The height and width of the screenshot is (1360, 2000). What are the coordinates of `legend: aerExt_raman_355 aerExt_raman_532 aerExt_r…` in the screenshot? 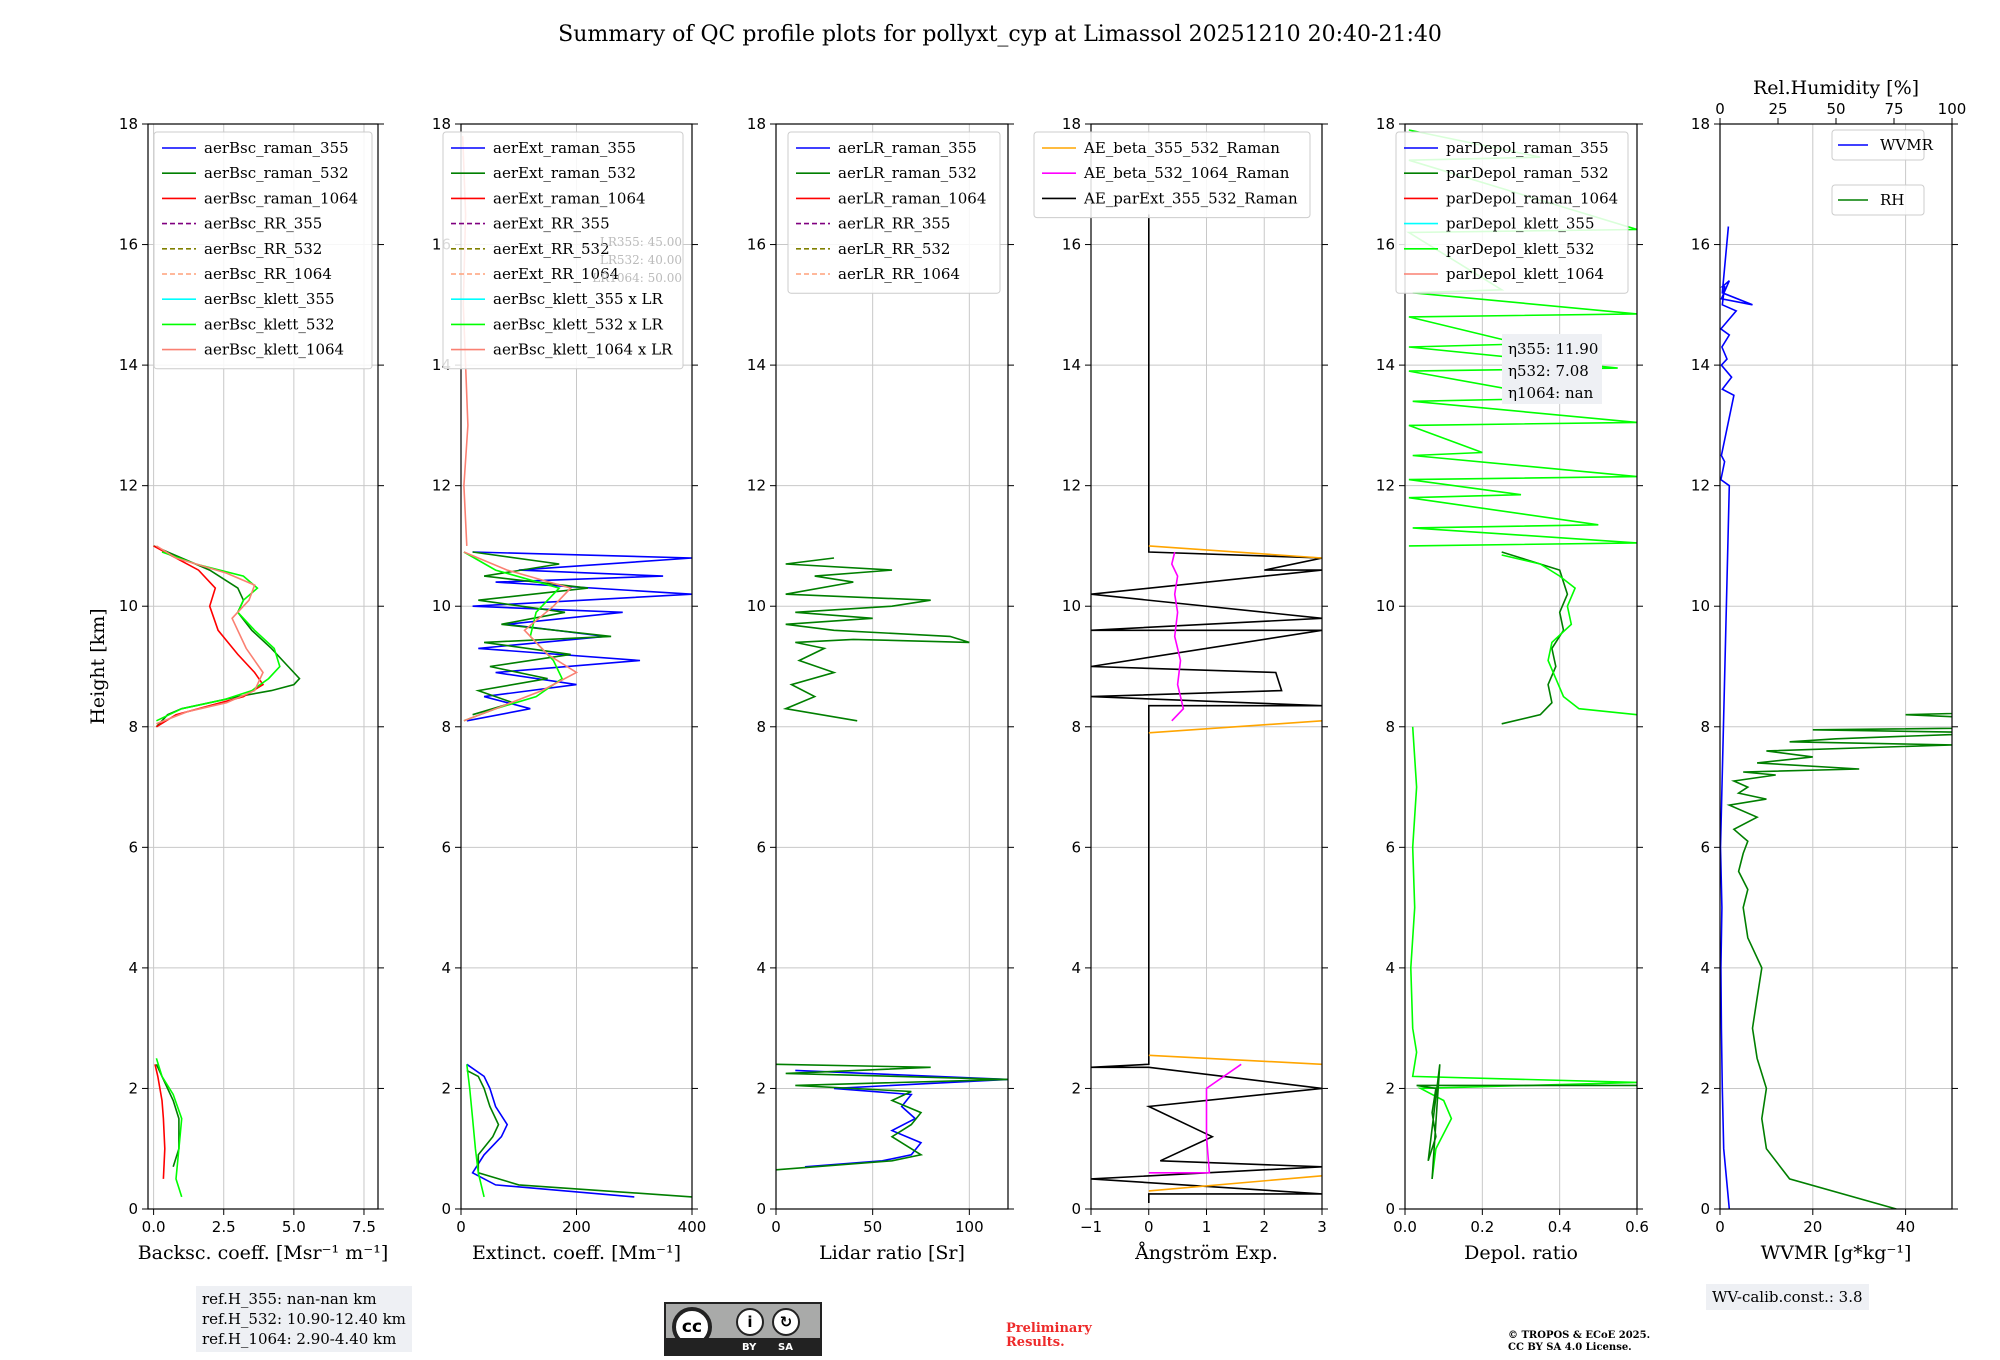 It's located at (563, 250).